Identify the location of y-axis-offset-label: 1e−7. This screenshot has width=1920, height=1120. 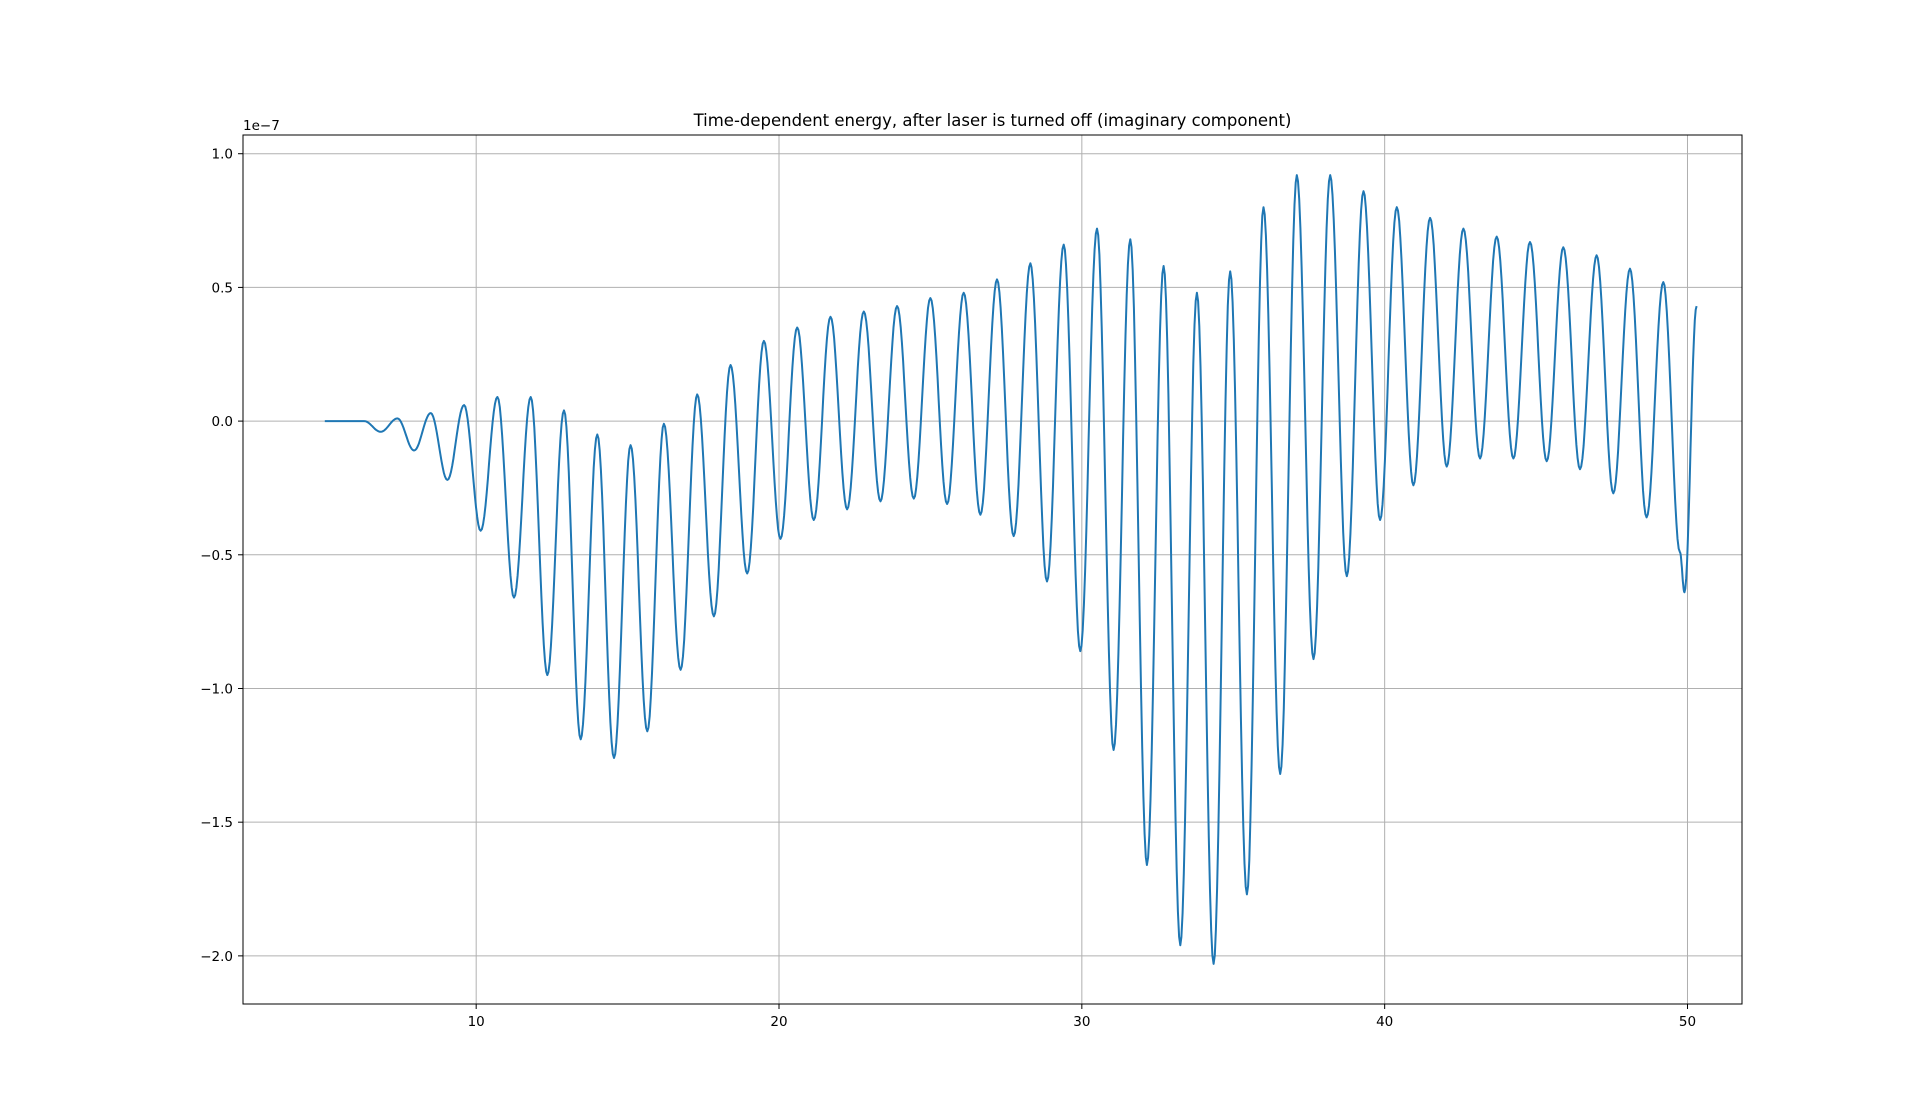
(261, 126).